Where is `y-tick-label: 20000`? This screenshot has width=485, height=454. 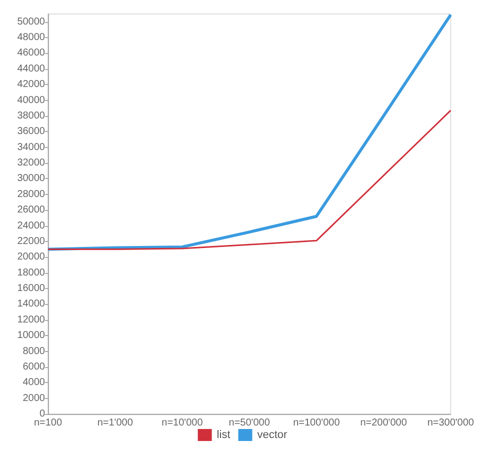 y-tick-label: 20000 is located at coordinates (31, 257).